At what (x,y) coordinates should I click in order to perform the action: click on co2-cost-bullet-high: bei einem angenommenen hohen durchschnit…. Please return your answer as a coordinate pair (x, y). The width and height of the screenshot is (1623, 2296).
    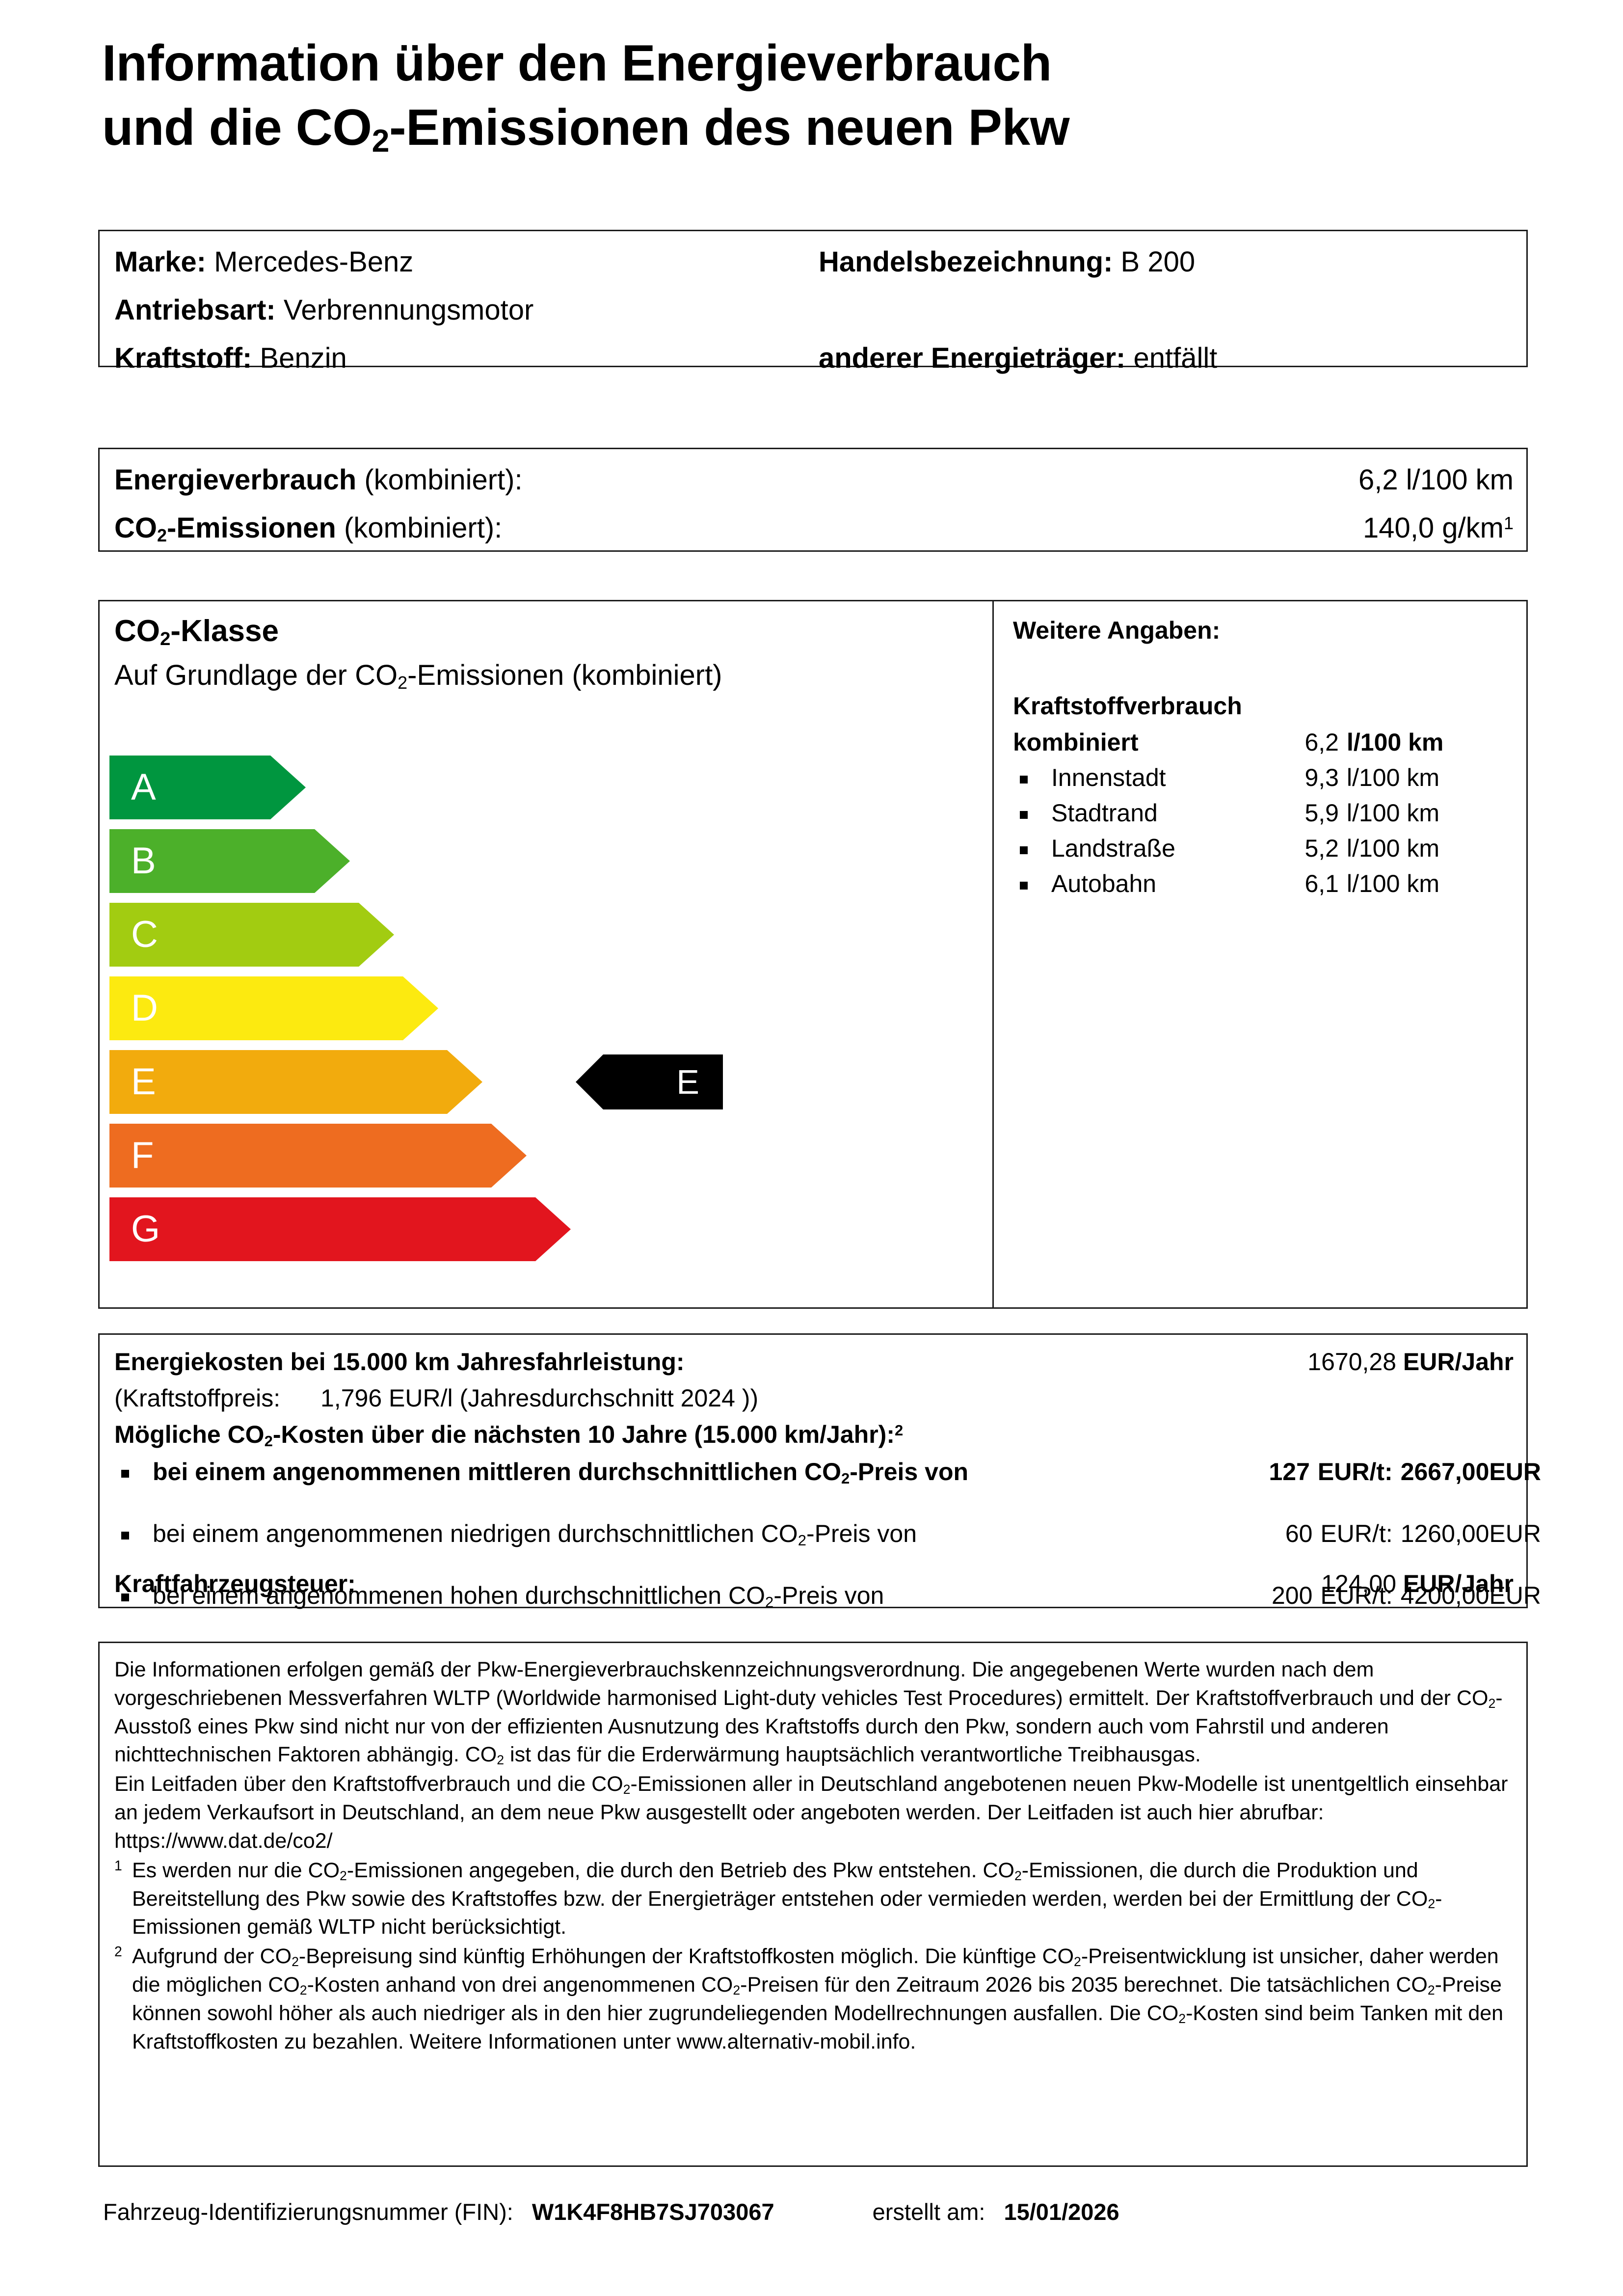
    Looking at the image, I should click on (827, 1596).